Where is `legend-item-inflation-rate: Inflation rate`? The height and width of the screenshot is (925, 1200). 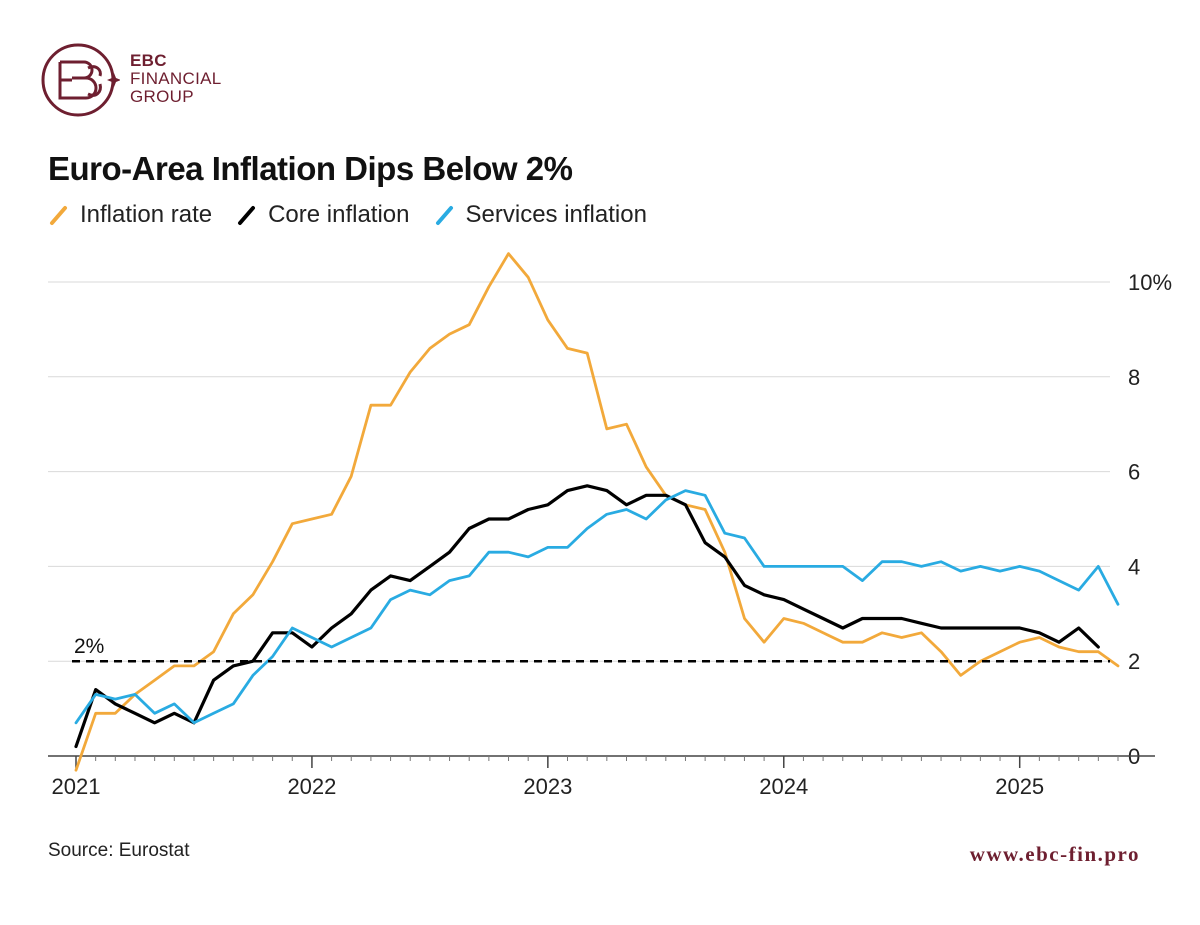
legend-item-inflation-rate: Inflation rate is located at coordinates (130, 215).